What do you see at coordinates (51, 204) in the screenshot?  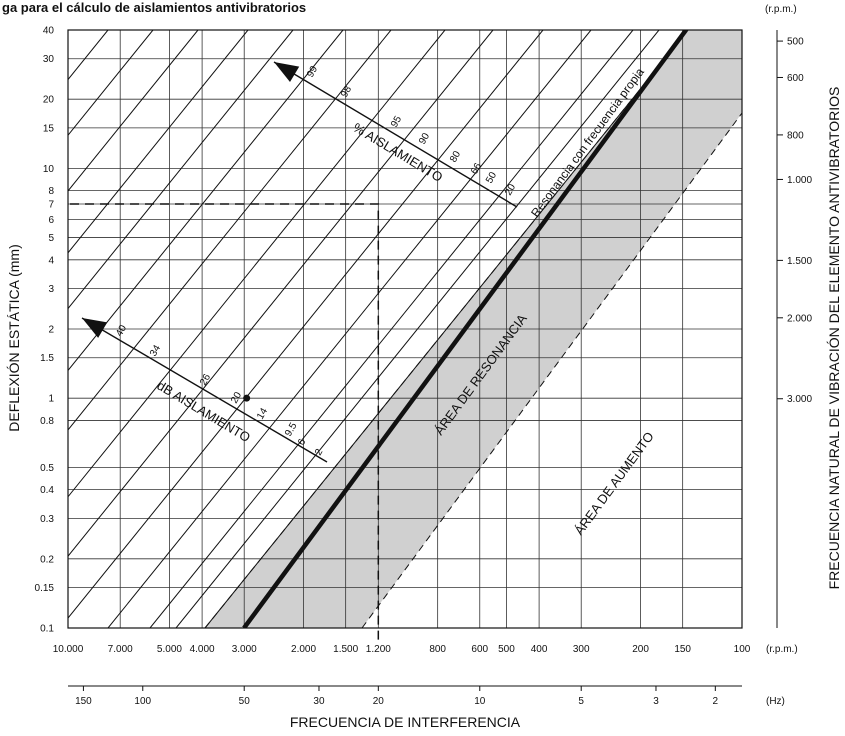 I see `y-tick-label: 7` at bounding box center [51, 204].